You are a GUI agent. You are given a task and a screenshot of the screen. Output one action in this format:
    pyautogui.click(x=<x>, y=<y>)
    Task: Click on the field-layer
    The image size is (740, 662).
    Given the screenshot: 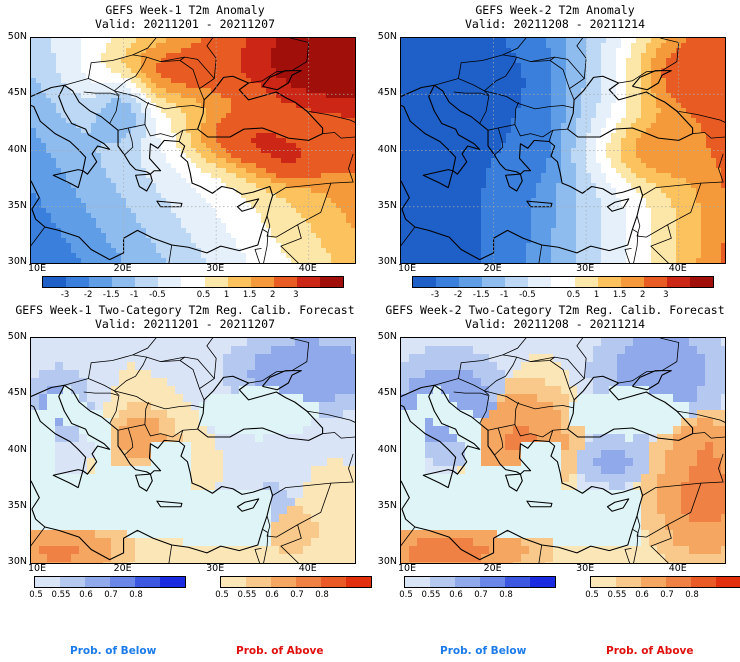 What is the action you would take?
    pyautogui.click(x=193, y=450)
    